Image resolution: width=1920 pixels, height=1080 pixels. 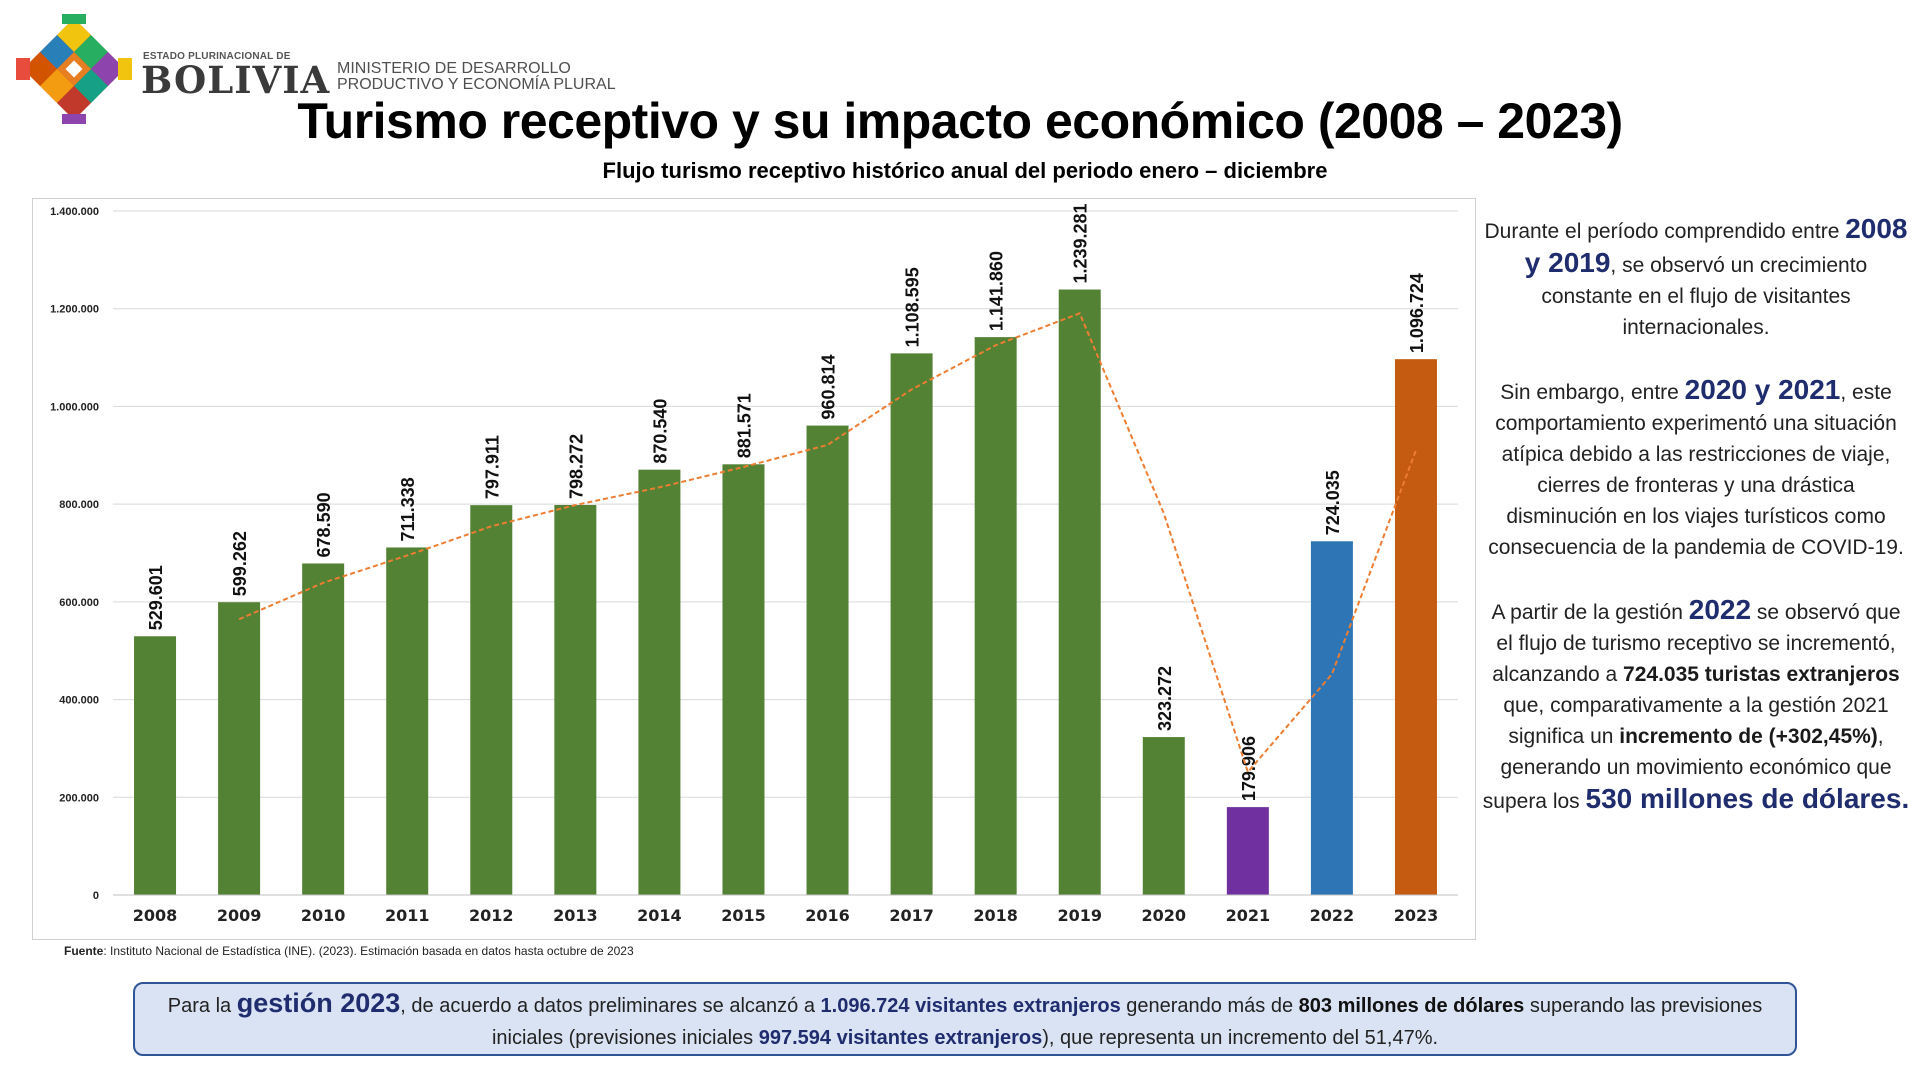 What do you see at coordinates (324, 524) in the screenshot?
I see `data-label-2010: 678.590` at bounding box center [324, 524].